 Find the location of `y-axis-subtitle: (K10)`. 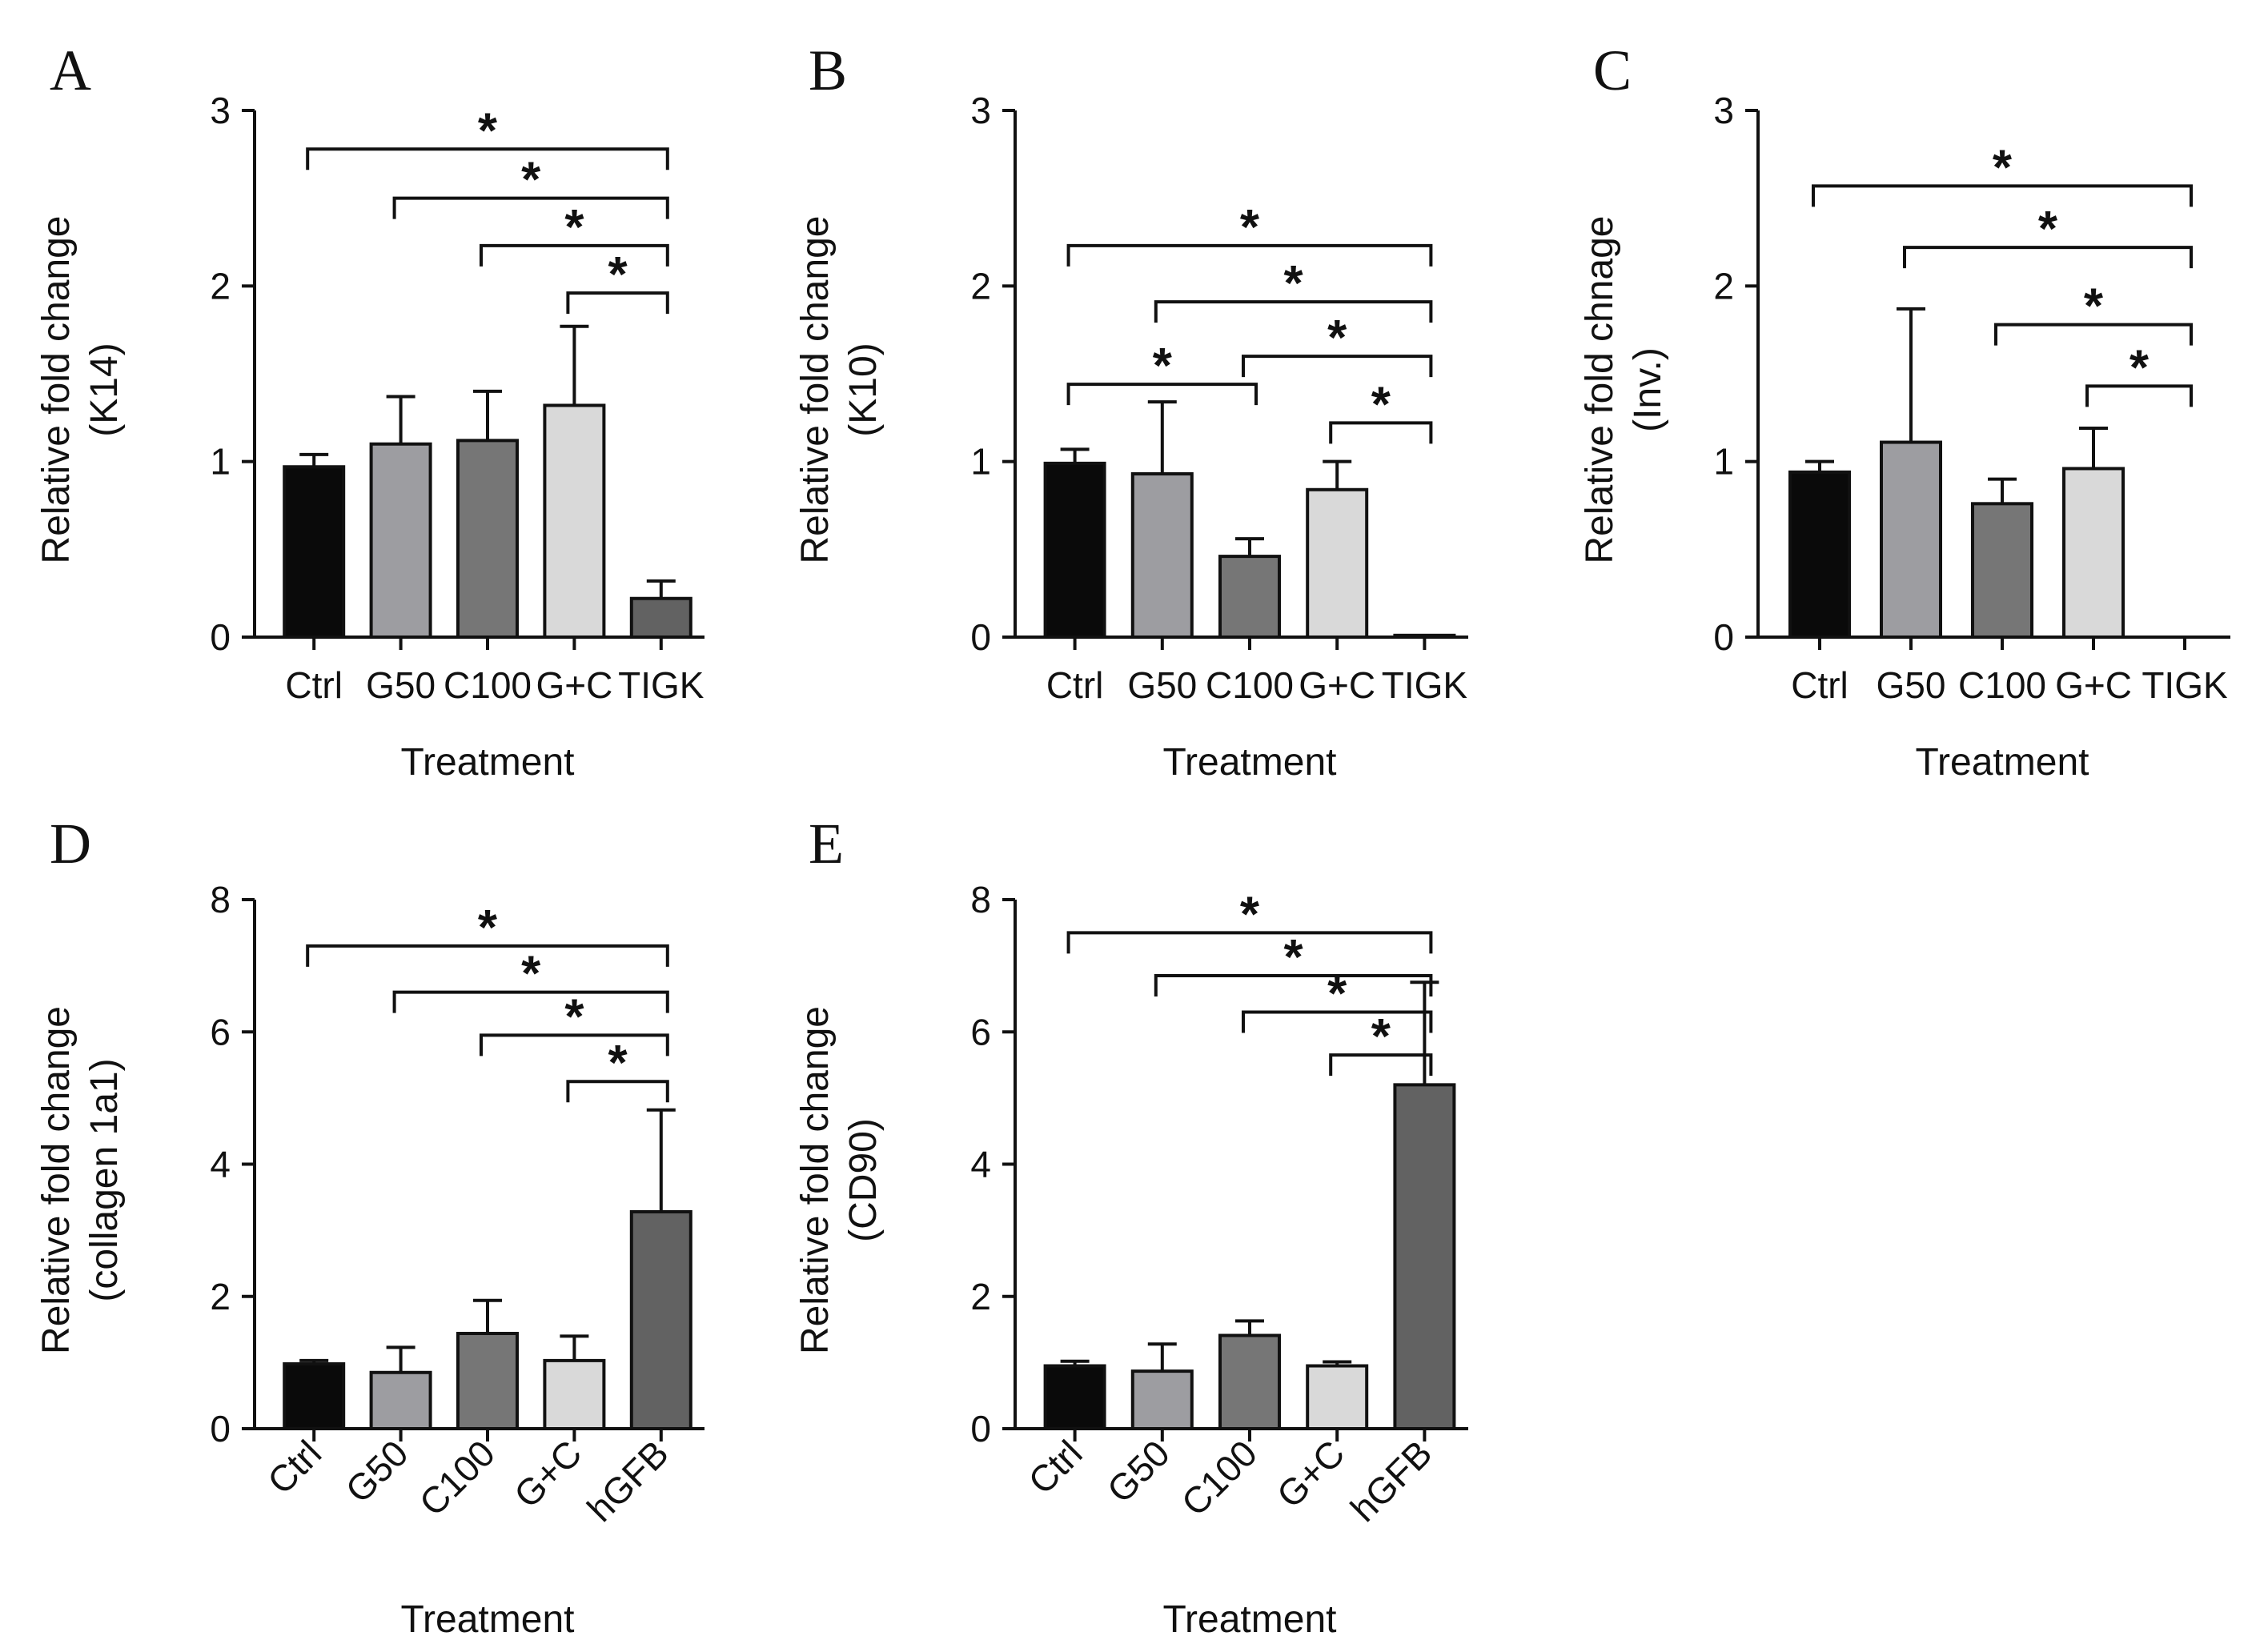

y-axis-subtitle: (K10) is located at coordinates (863, 389).